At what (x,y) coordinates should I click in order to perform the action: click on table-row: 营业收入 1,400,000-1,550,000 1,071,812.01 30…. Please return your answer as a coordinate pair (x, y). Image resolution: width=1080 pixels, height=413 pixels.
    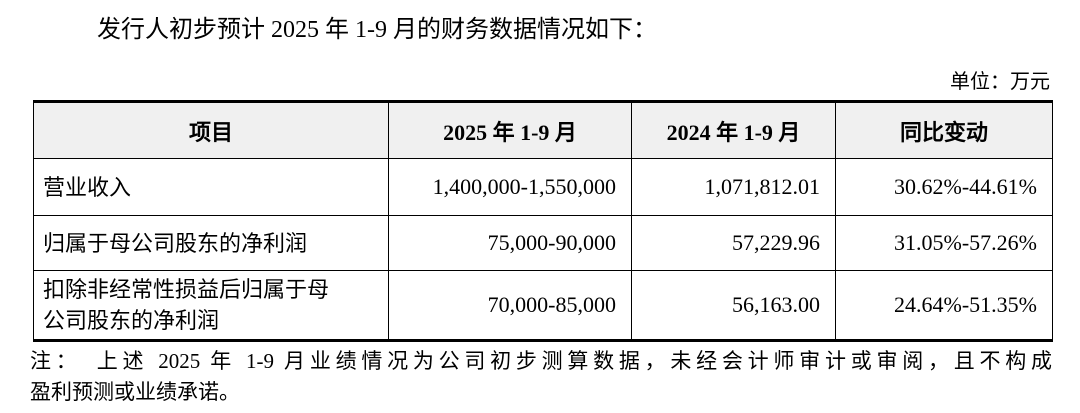
    Looking at the image, I should click on (543, 187).